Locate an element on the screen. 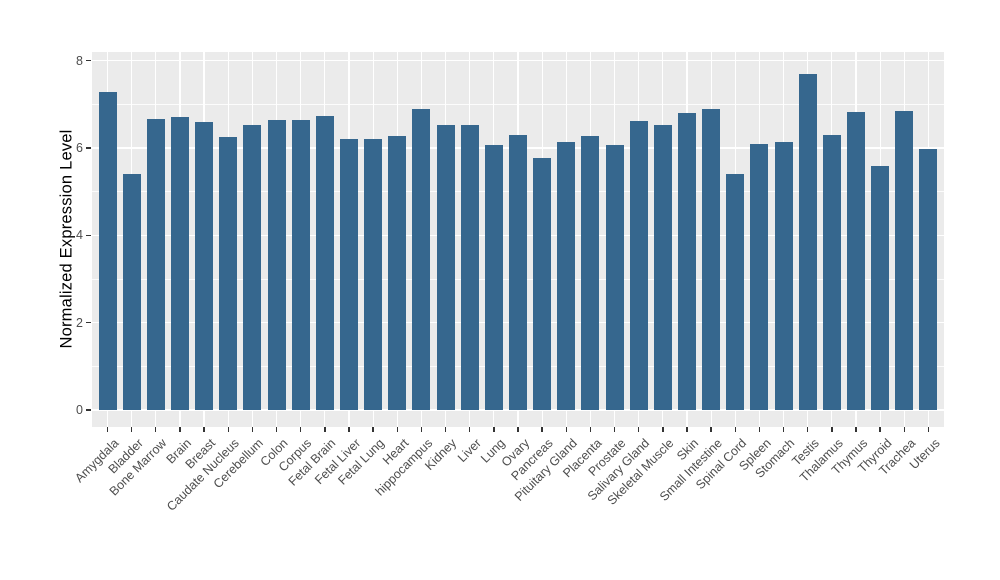  bar-placenta is located at coordinates (590, 272).